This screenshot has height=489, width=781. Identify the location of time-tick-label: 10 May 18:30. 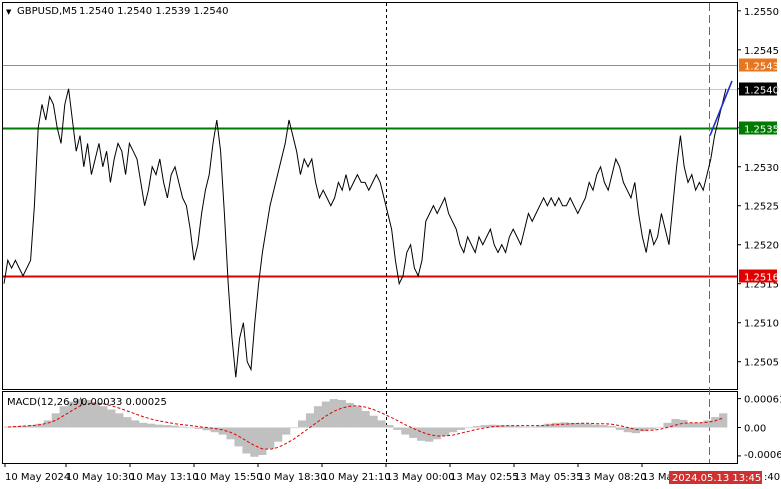
(292, 477).